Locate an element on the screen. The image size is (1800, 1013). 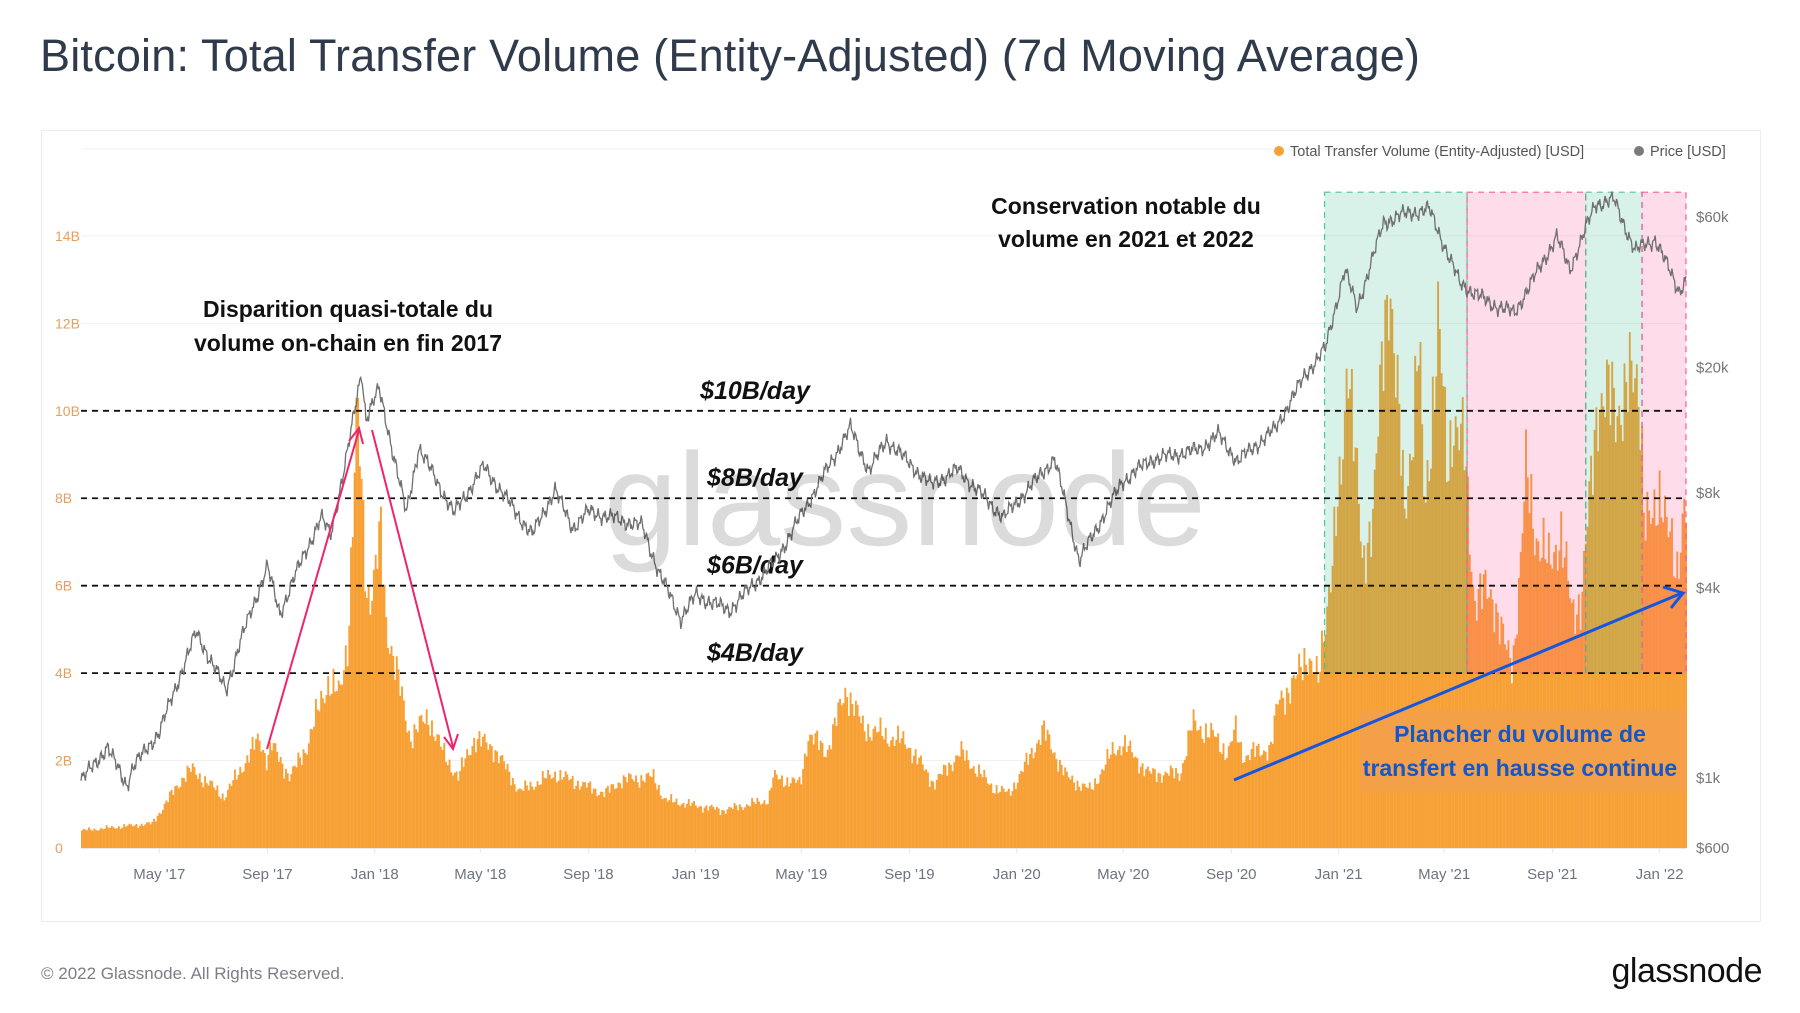
legend-price-label: Price [USD] is located at coordinates (1688, 152).